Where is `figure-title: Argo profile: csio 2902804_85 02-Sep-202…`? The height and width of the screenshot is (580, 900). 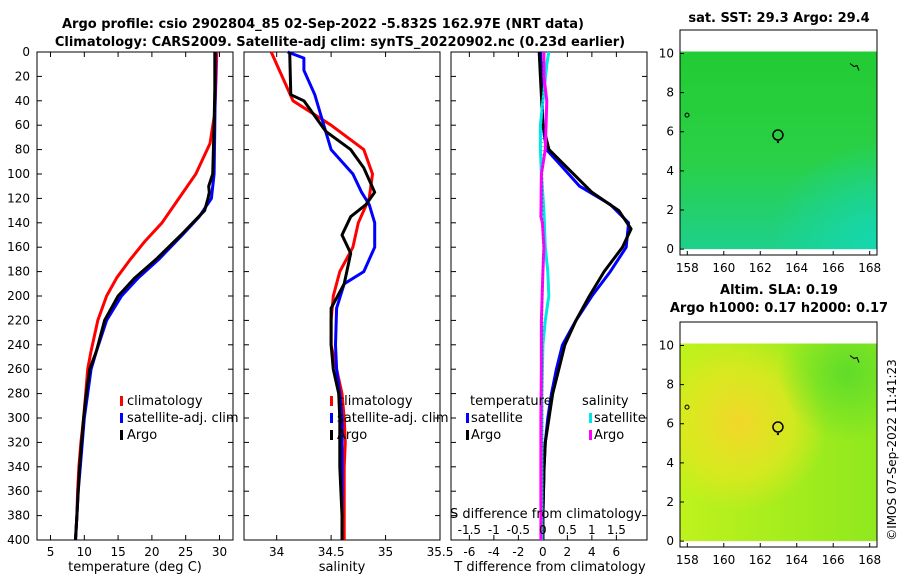 figure-title: Argo profile: csio 2902804_85 02-Sep-202… is located at coordinates (323, 24).